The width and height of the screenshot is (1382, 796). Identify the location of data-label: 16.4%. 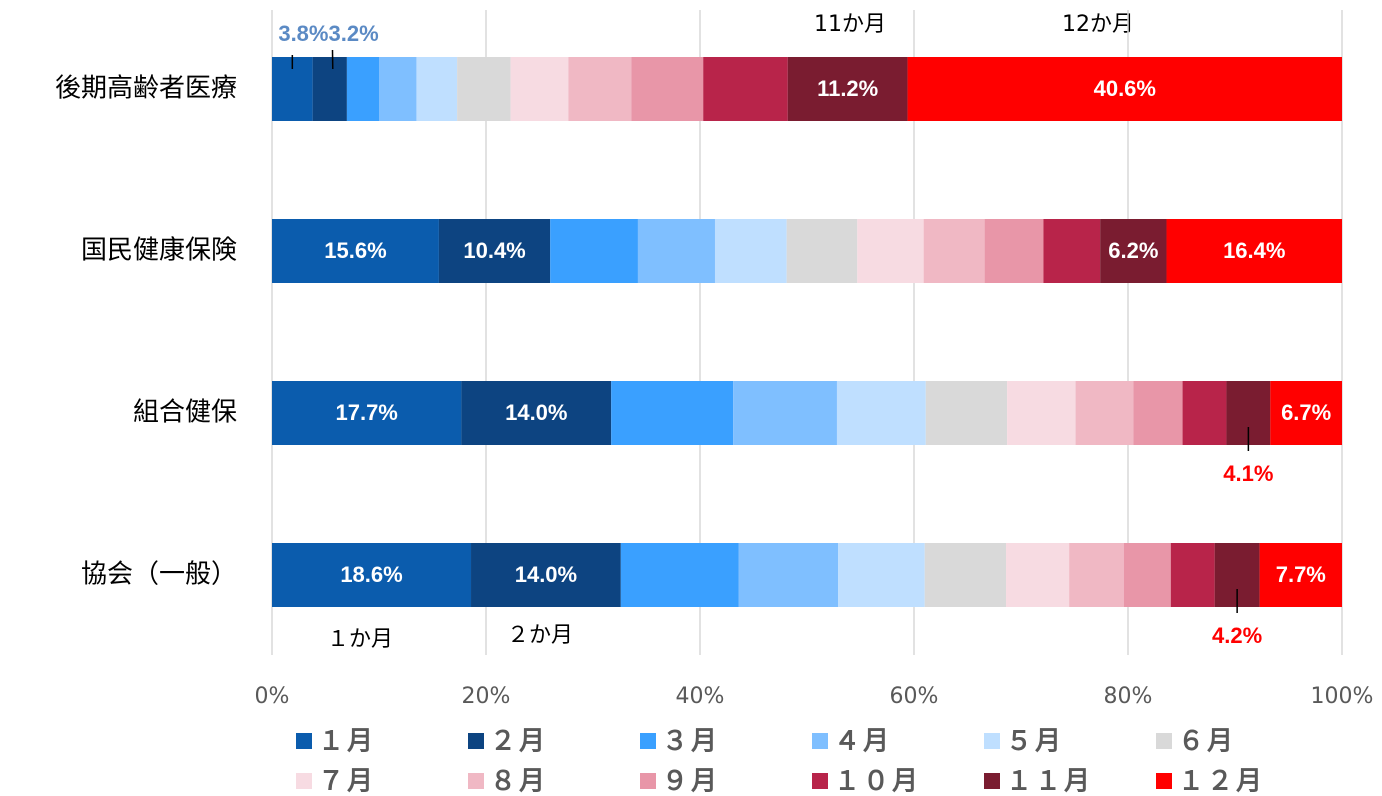
(1254, 250).